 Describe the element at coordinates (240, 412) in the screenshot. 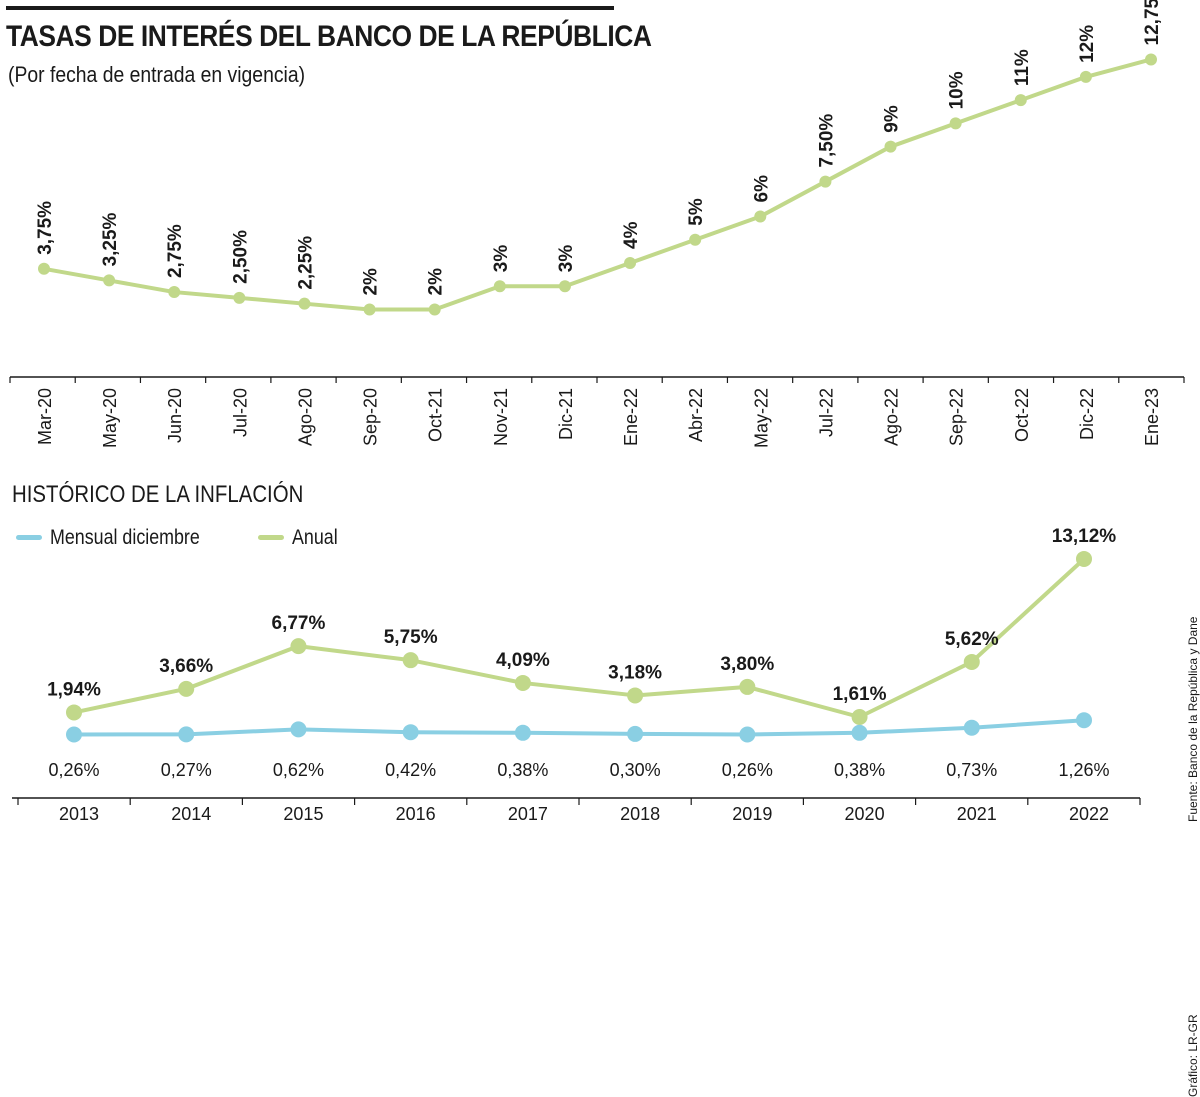

I see `x-tick-label: Jul-20` at that location.